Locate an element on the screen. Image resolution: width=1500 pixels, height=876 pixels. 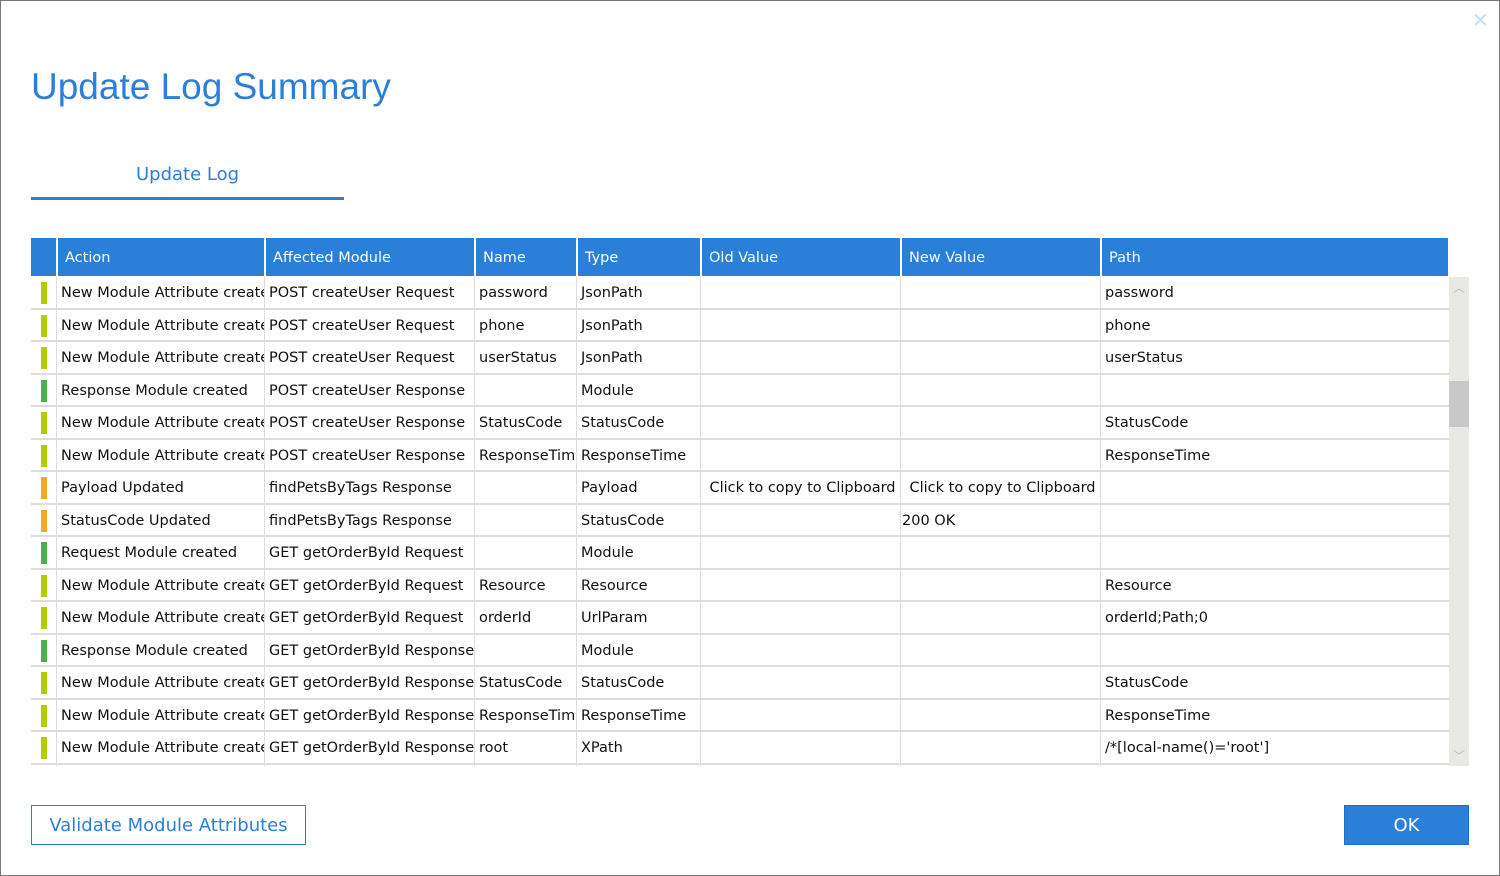
scrollbar-thumb is located at coordinates (1459, 404).